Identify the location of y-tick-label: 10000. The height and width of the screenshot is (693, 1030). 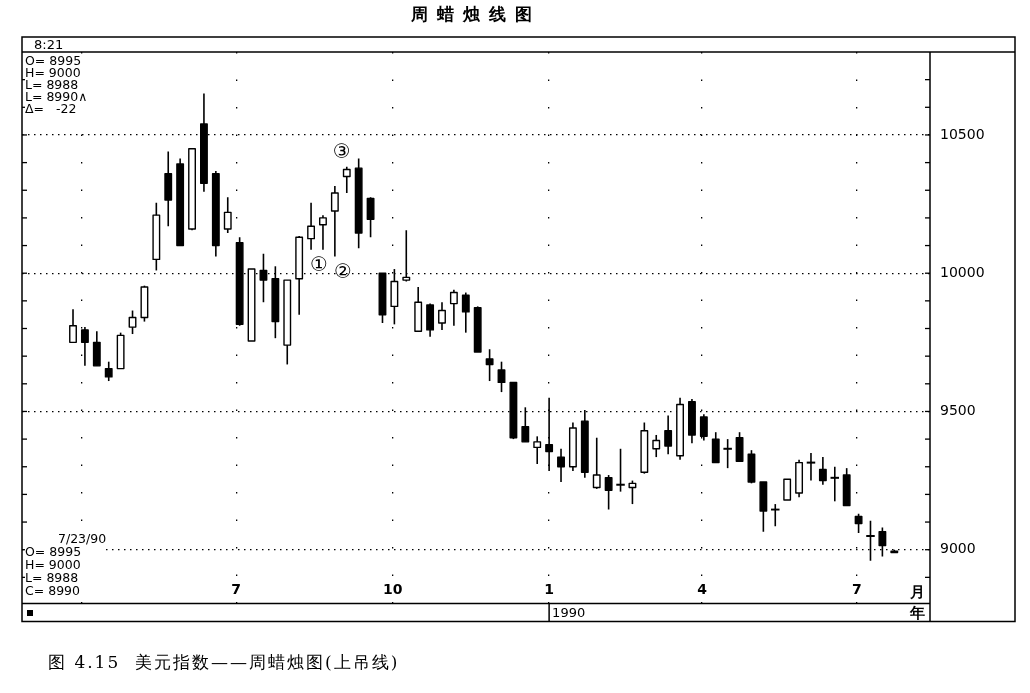
(962, 271).